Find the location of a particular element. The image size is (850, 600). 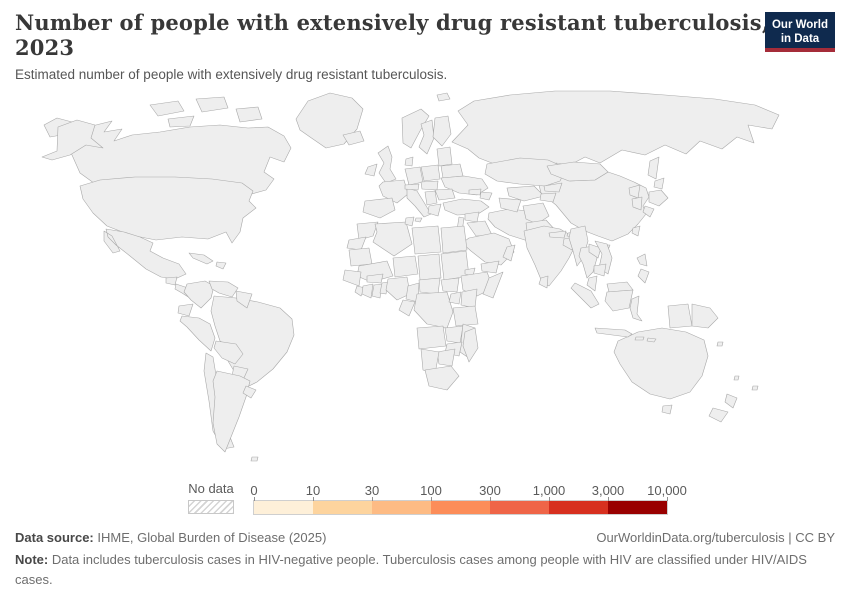

country-balkans is located at coordinates (431, 198).